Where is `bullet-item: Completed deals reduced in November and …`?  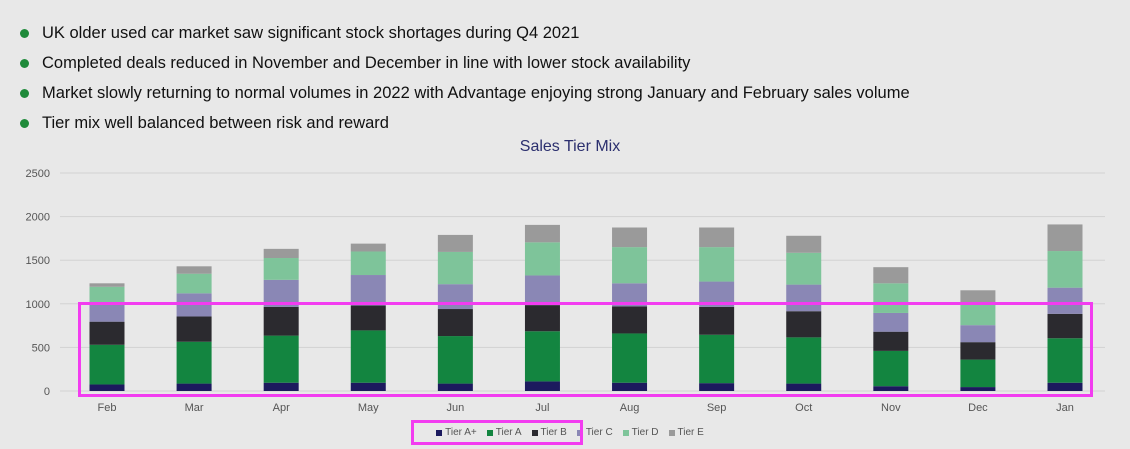 bullet-item: Completed deals reduced in November and … is located at coordinates (465, 63).